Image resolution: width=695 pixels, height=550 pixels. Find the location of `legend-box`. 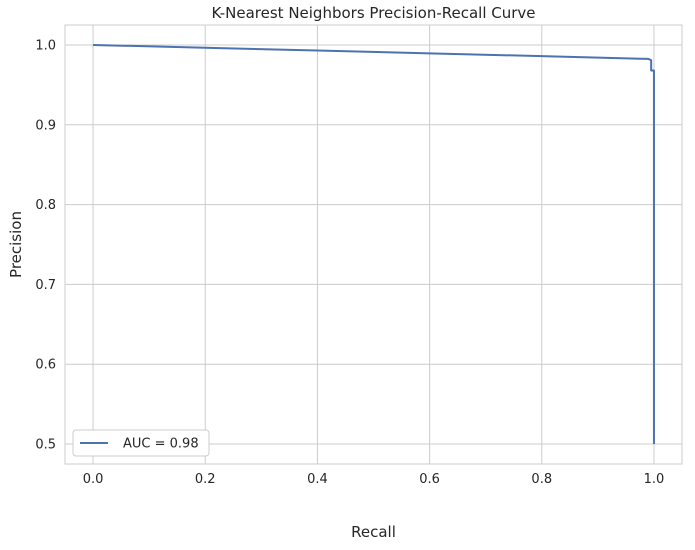

legend-box is located at coordinates (141, 443).